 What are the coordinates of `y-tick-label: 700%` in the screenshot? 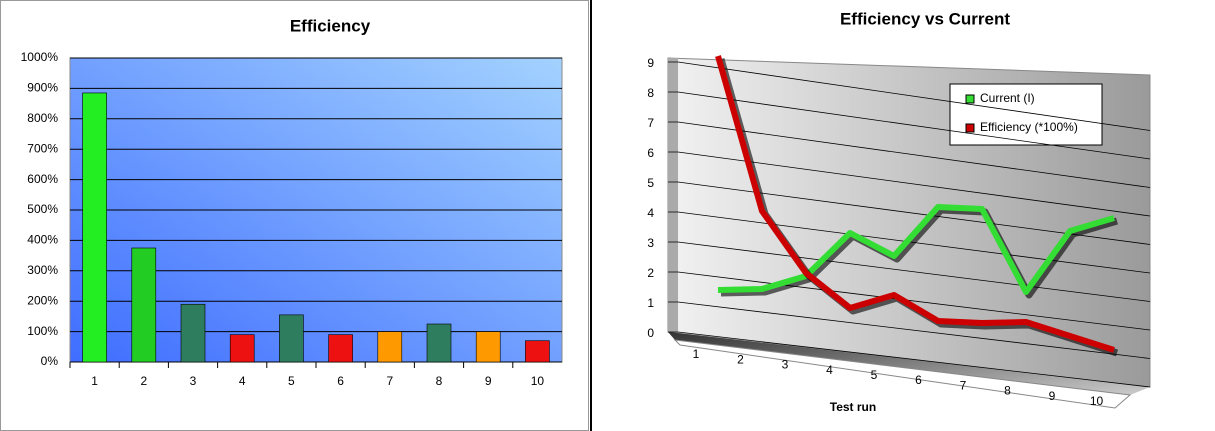 It's located at (42, 148).